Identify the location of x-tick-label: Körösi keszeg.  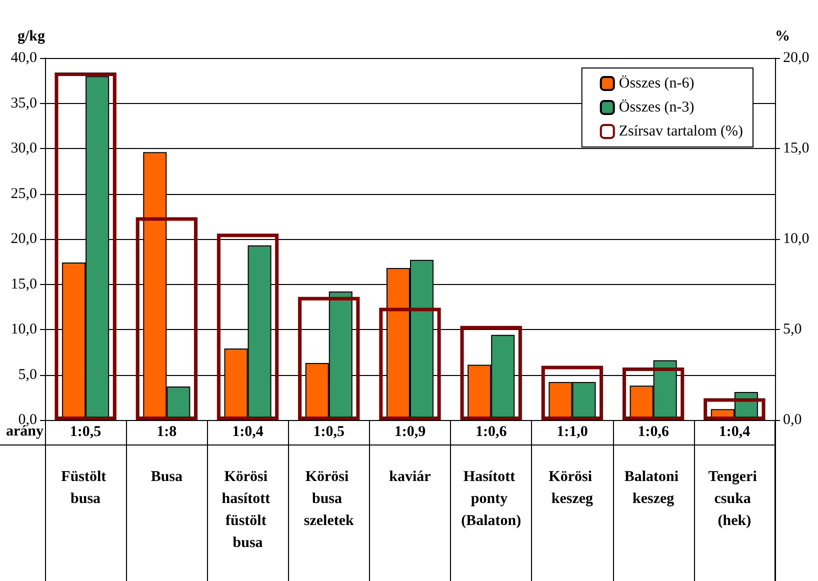
(572, 488).